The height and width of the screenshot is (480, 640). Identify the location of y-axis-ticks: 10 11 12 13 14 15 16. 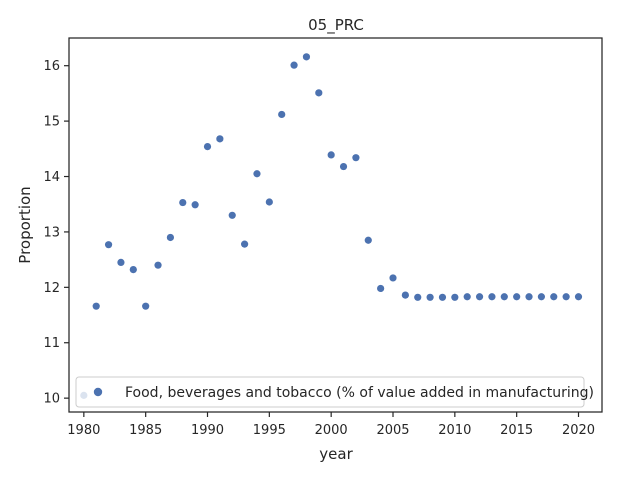
(56, 233).